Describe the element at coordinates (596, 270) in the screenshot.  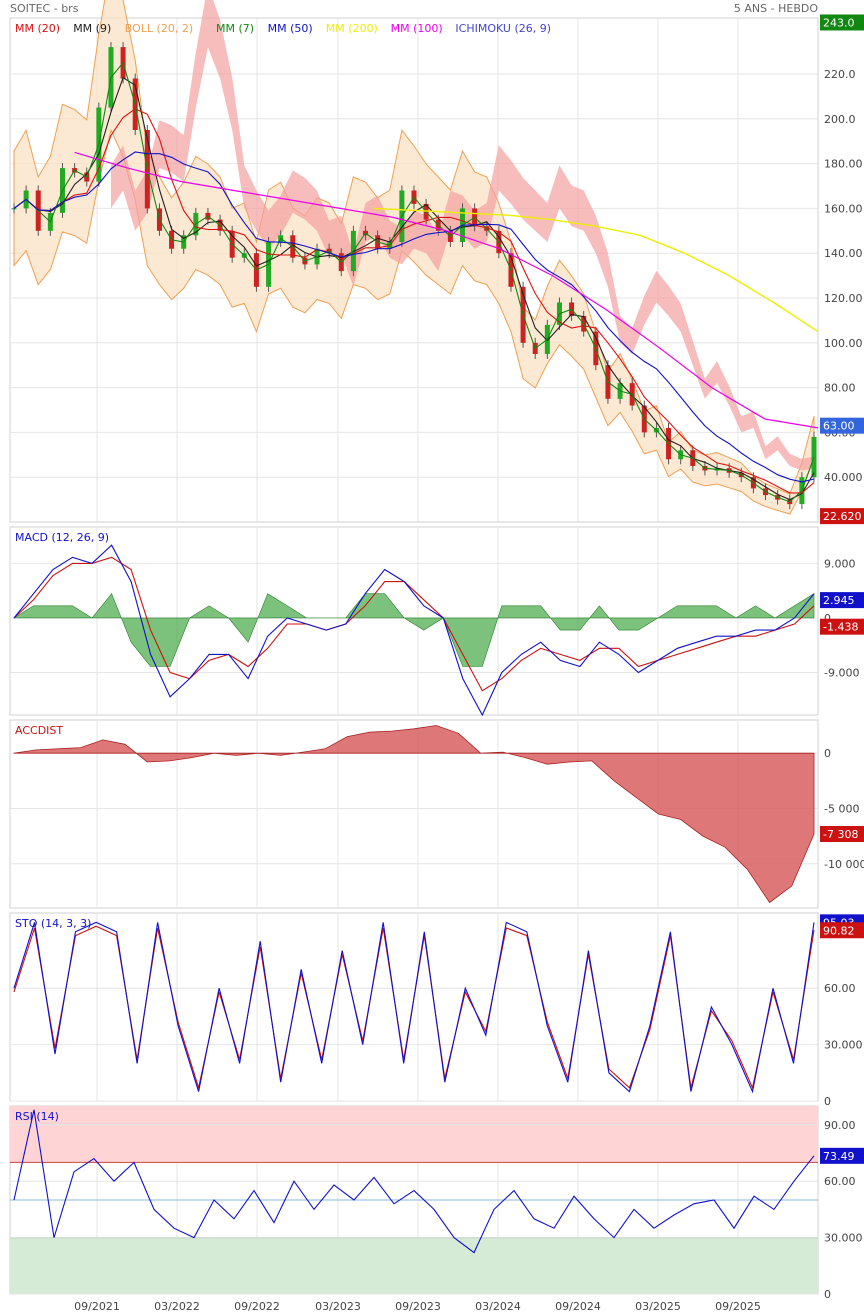
I see `mm200-line` at that location.